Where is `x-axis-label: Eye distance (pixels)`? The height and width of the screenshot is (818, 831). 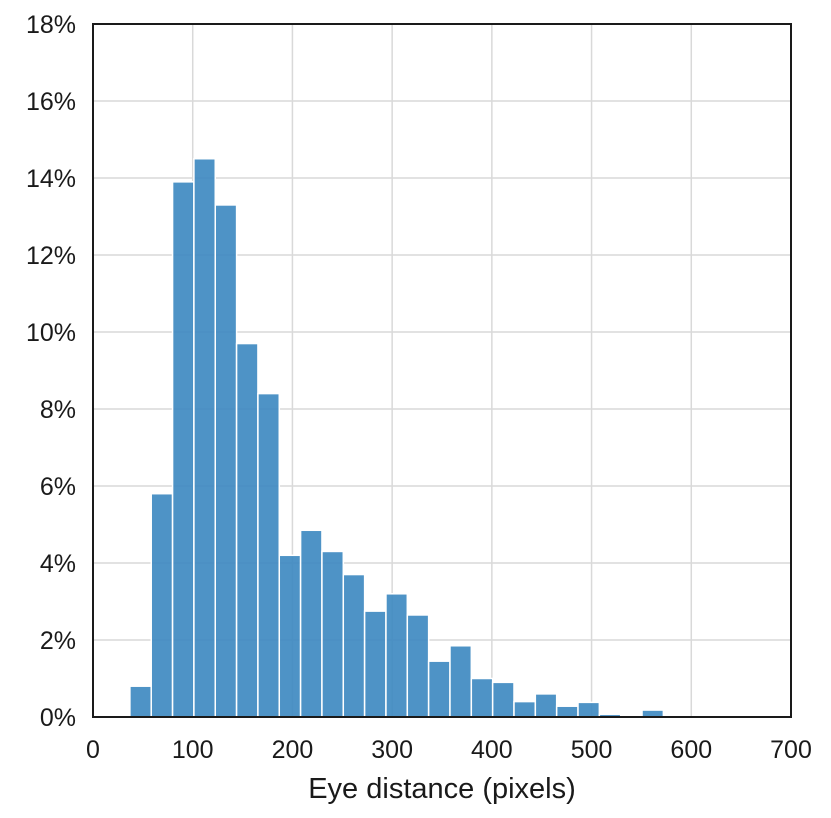 x-axis-label: Eye distance (pixels) is located at coordinates (442, 789).